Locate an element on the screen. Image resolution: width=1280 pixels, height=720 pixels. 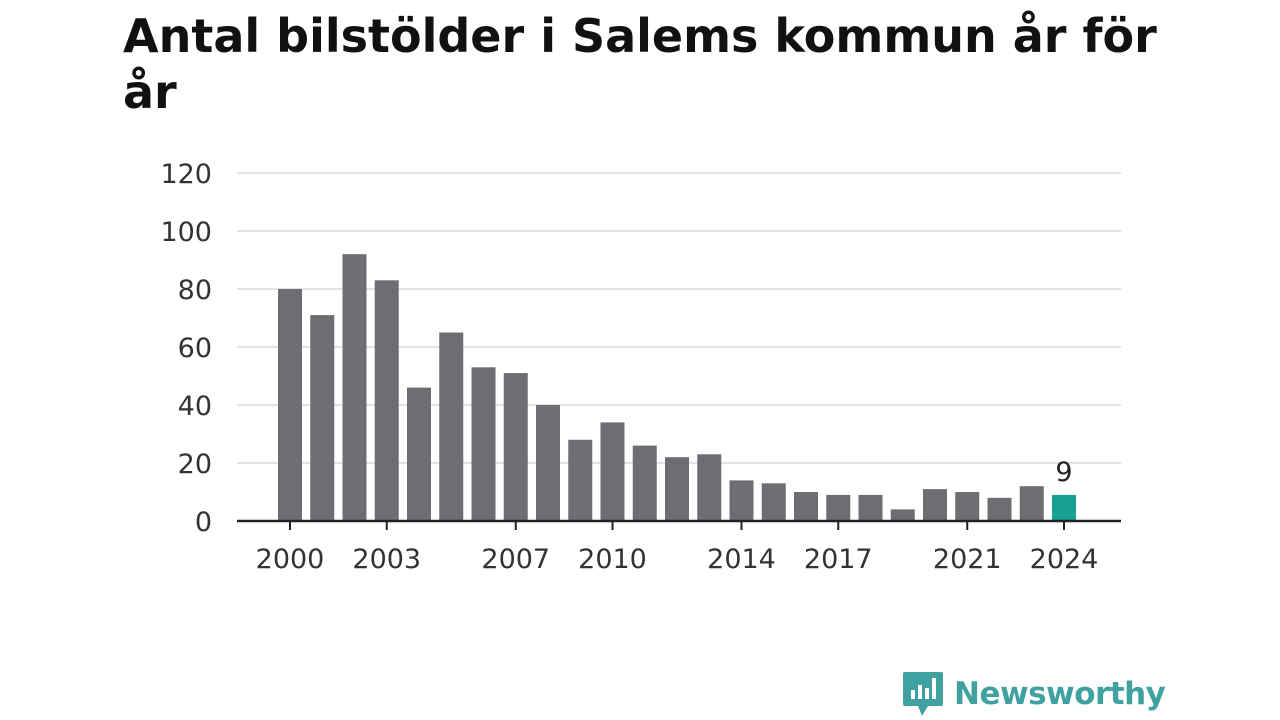
bar-2024 is located at coordinates (1064, 507).